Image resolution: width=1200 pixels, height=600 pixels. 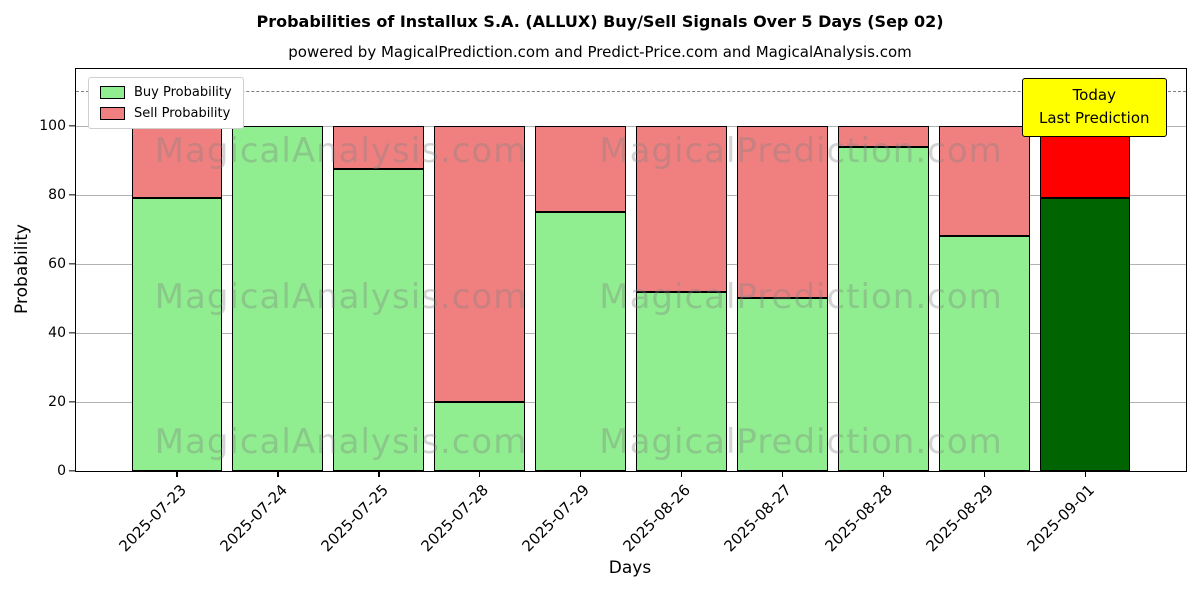 What do you see at coordinates (152, 518) in the screenshot?
I see `xtick-label-0: 2025-07-23` at bounding box center [152, 518].